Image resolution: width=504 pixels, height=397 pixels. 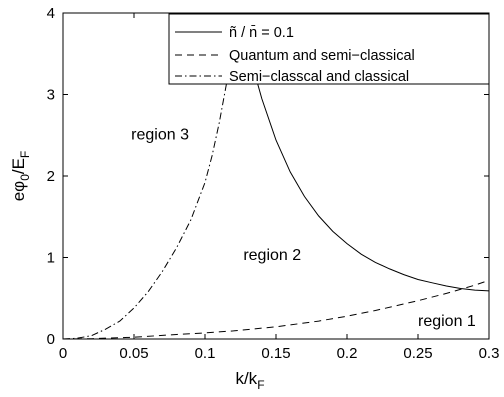 I want to click on y-axis-label-mid: /E, so click(x=18, y=166).